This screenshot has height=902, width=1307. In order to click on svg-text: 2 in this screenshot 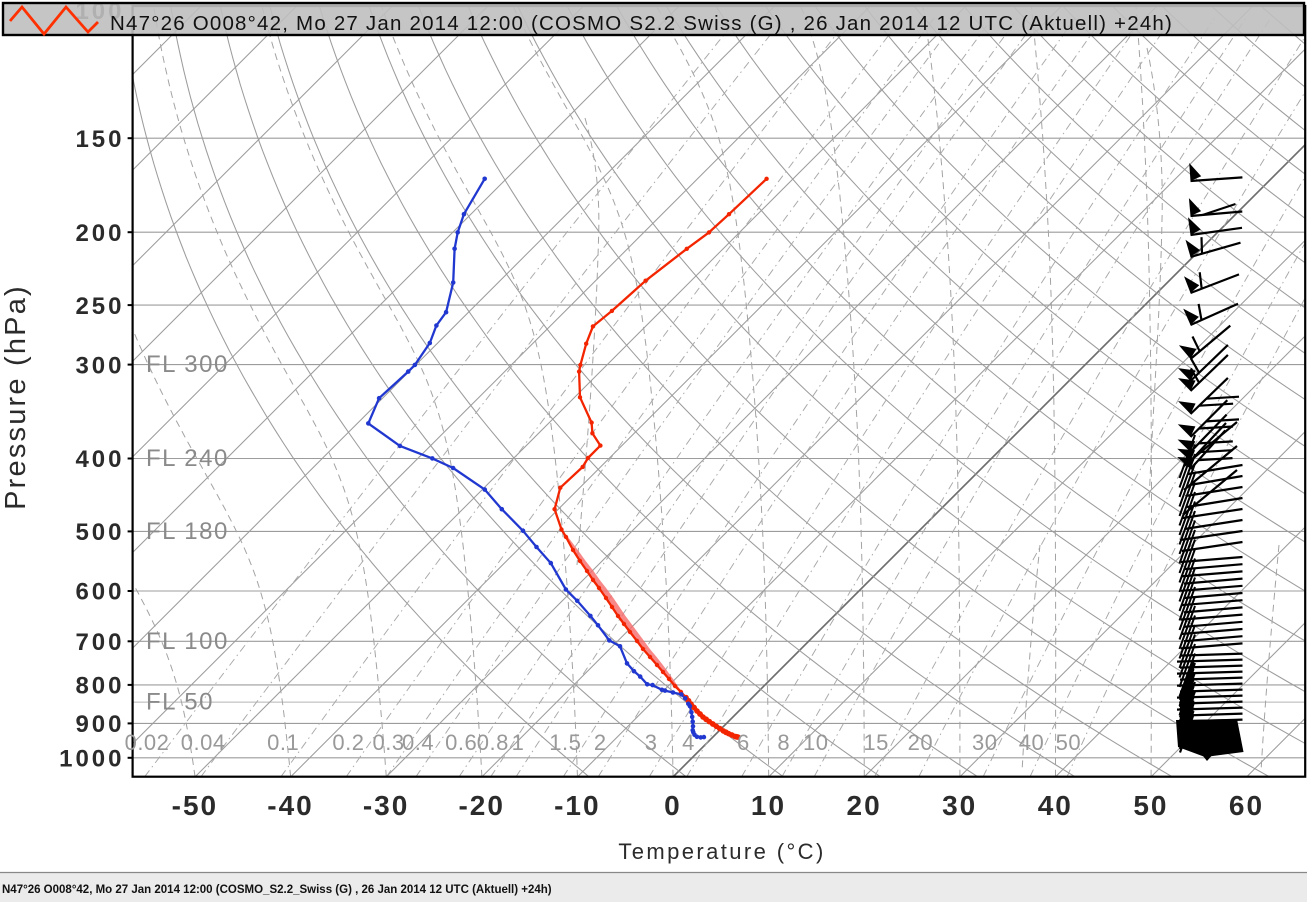, I will do `click(600, 742)`.